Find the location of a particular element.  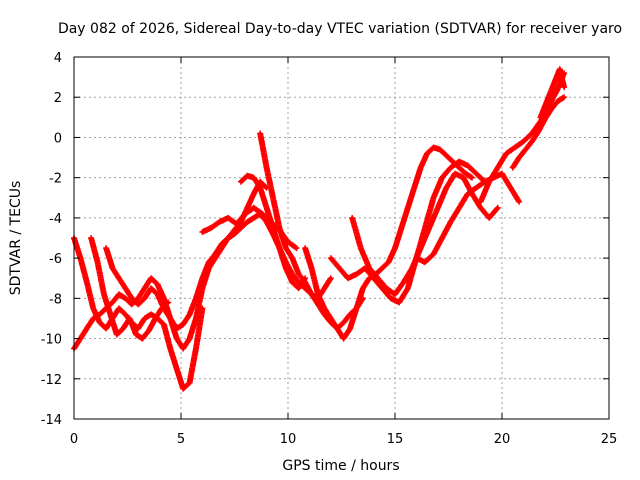

x-tick-label: 25 is located at coordinates (609, 439).